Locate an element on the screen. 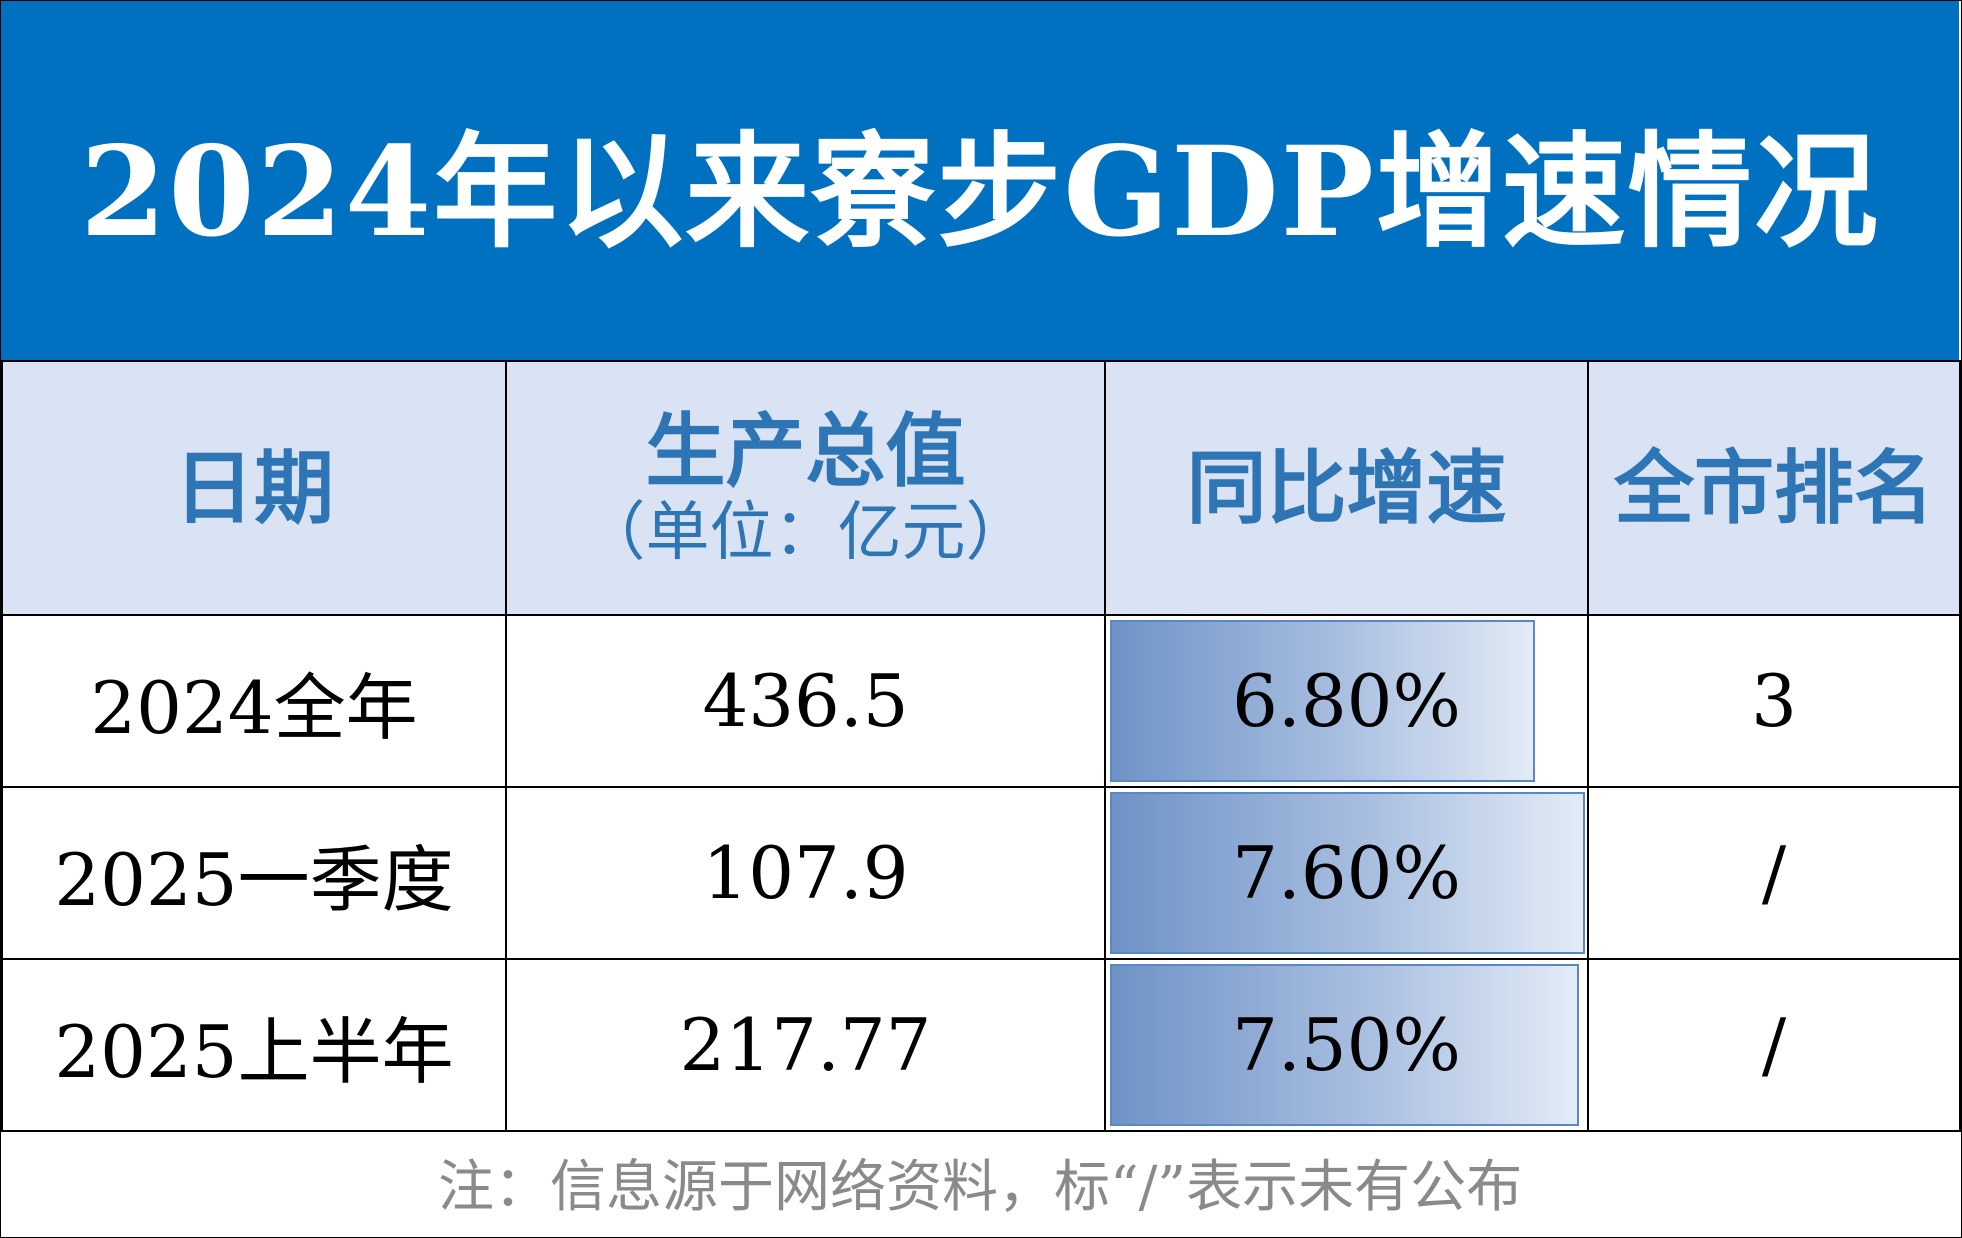 This screenshot has height=1238, width=1962. footnote: 注：信息源于网络资料，标“/”表示未有公布 is located at coordinates (980, 1187).